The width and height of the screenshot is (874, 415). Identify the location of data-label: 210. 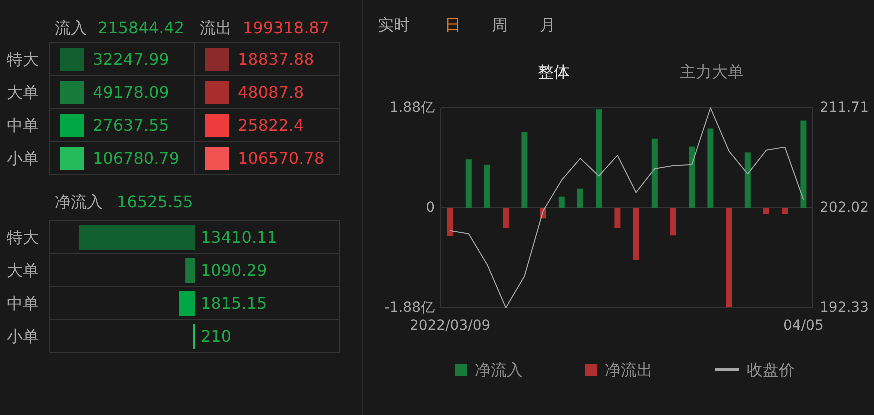
(216, 336).